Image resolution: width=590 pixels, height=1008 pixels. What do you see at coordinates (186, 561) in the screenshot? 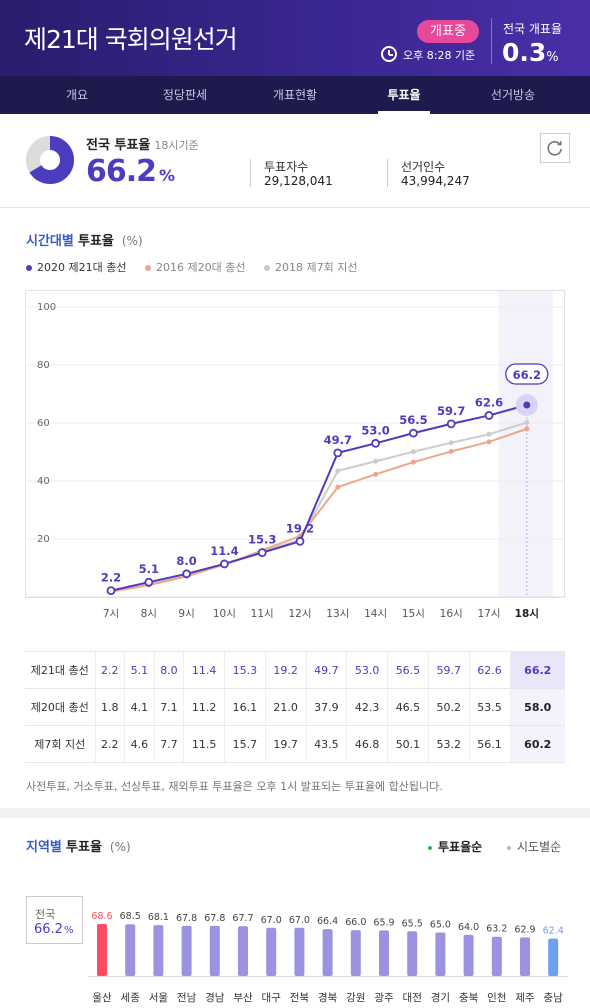
I see `data-label: 8.0` at bounding box center [186, 561].